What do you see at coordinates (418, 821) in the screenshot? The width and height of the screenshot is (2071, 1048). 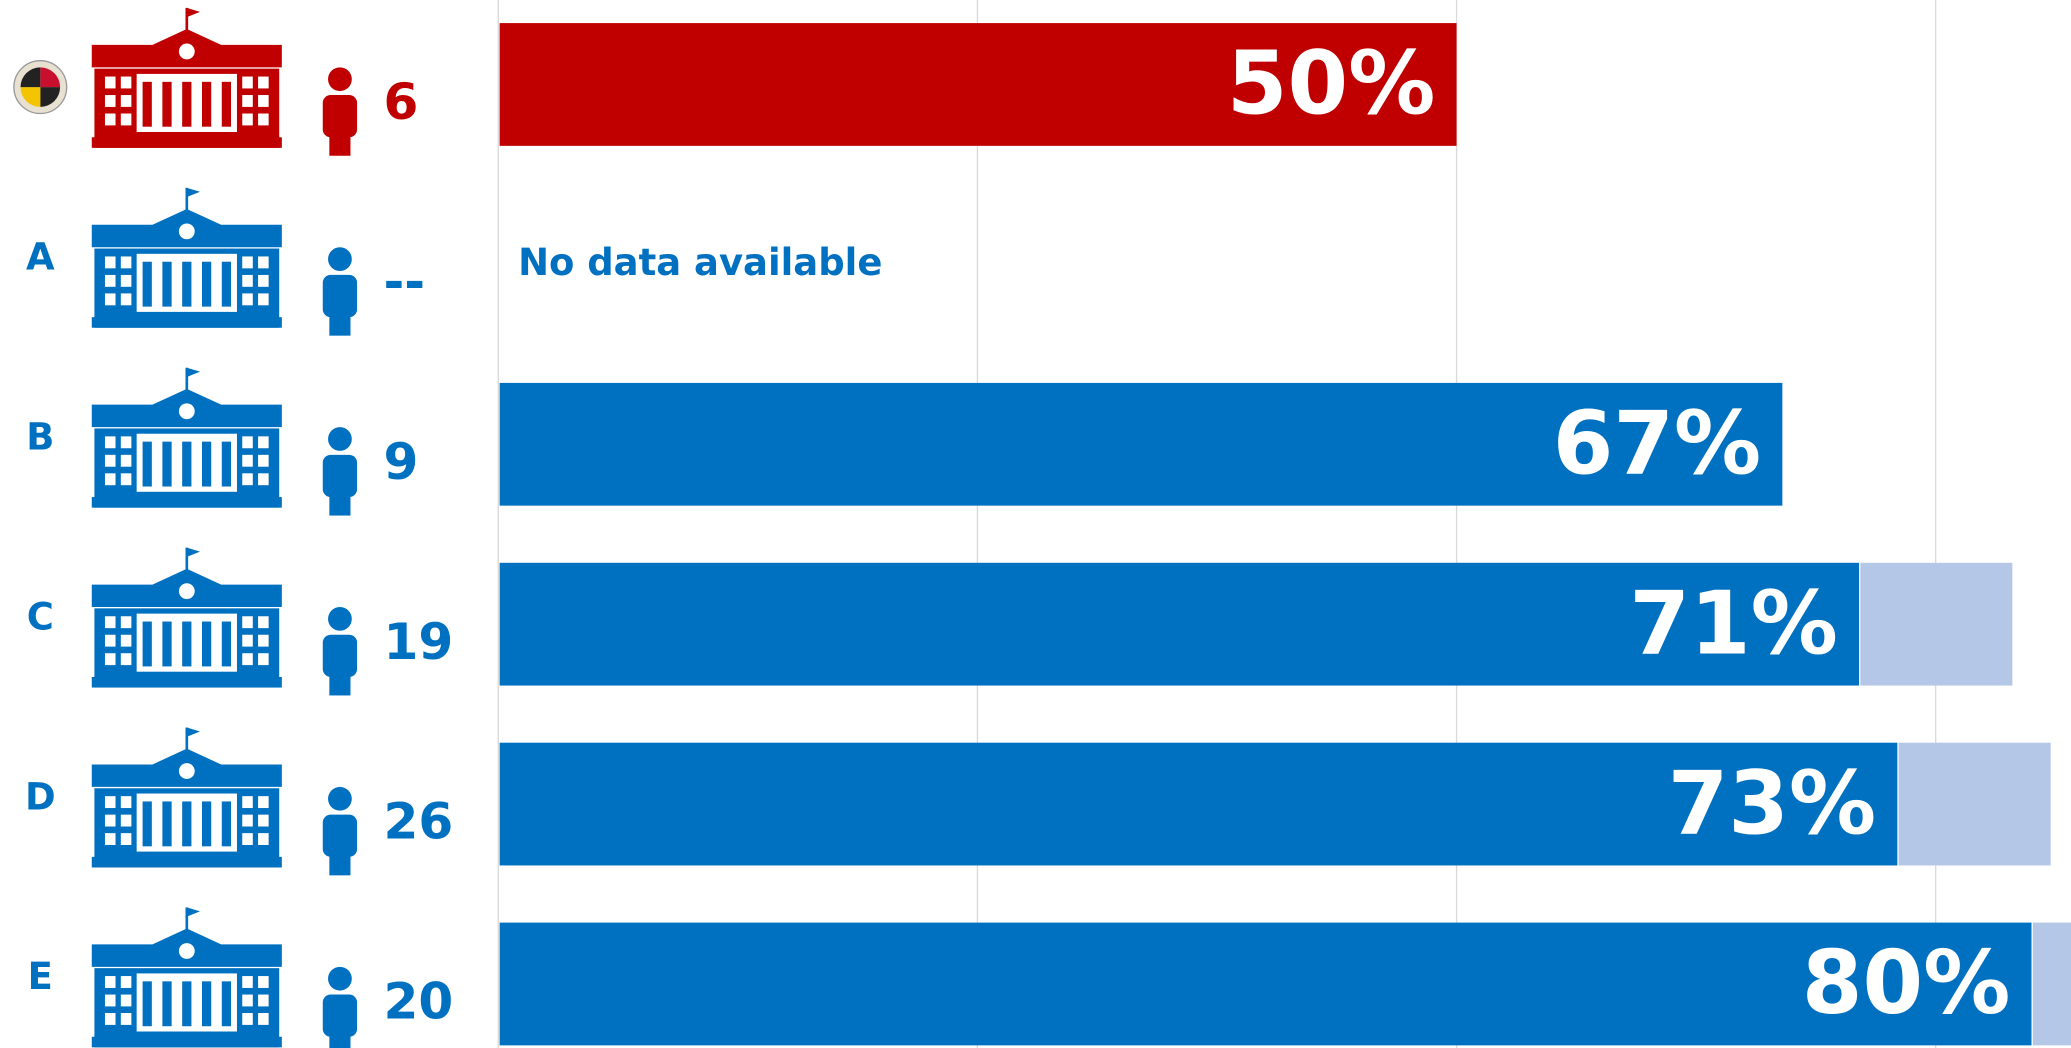 I see `count-label: 26` at bounding box center [418, 821].